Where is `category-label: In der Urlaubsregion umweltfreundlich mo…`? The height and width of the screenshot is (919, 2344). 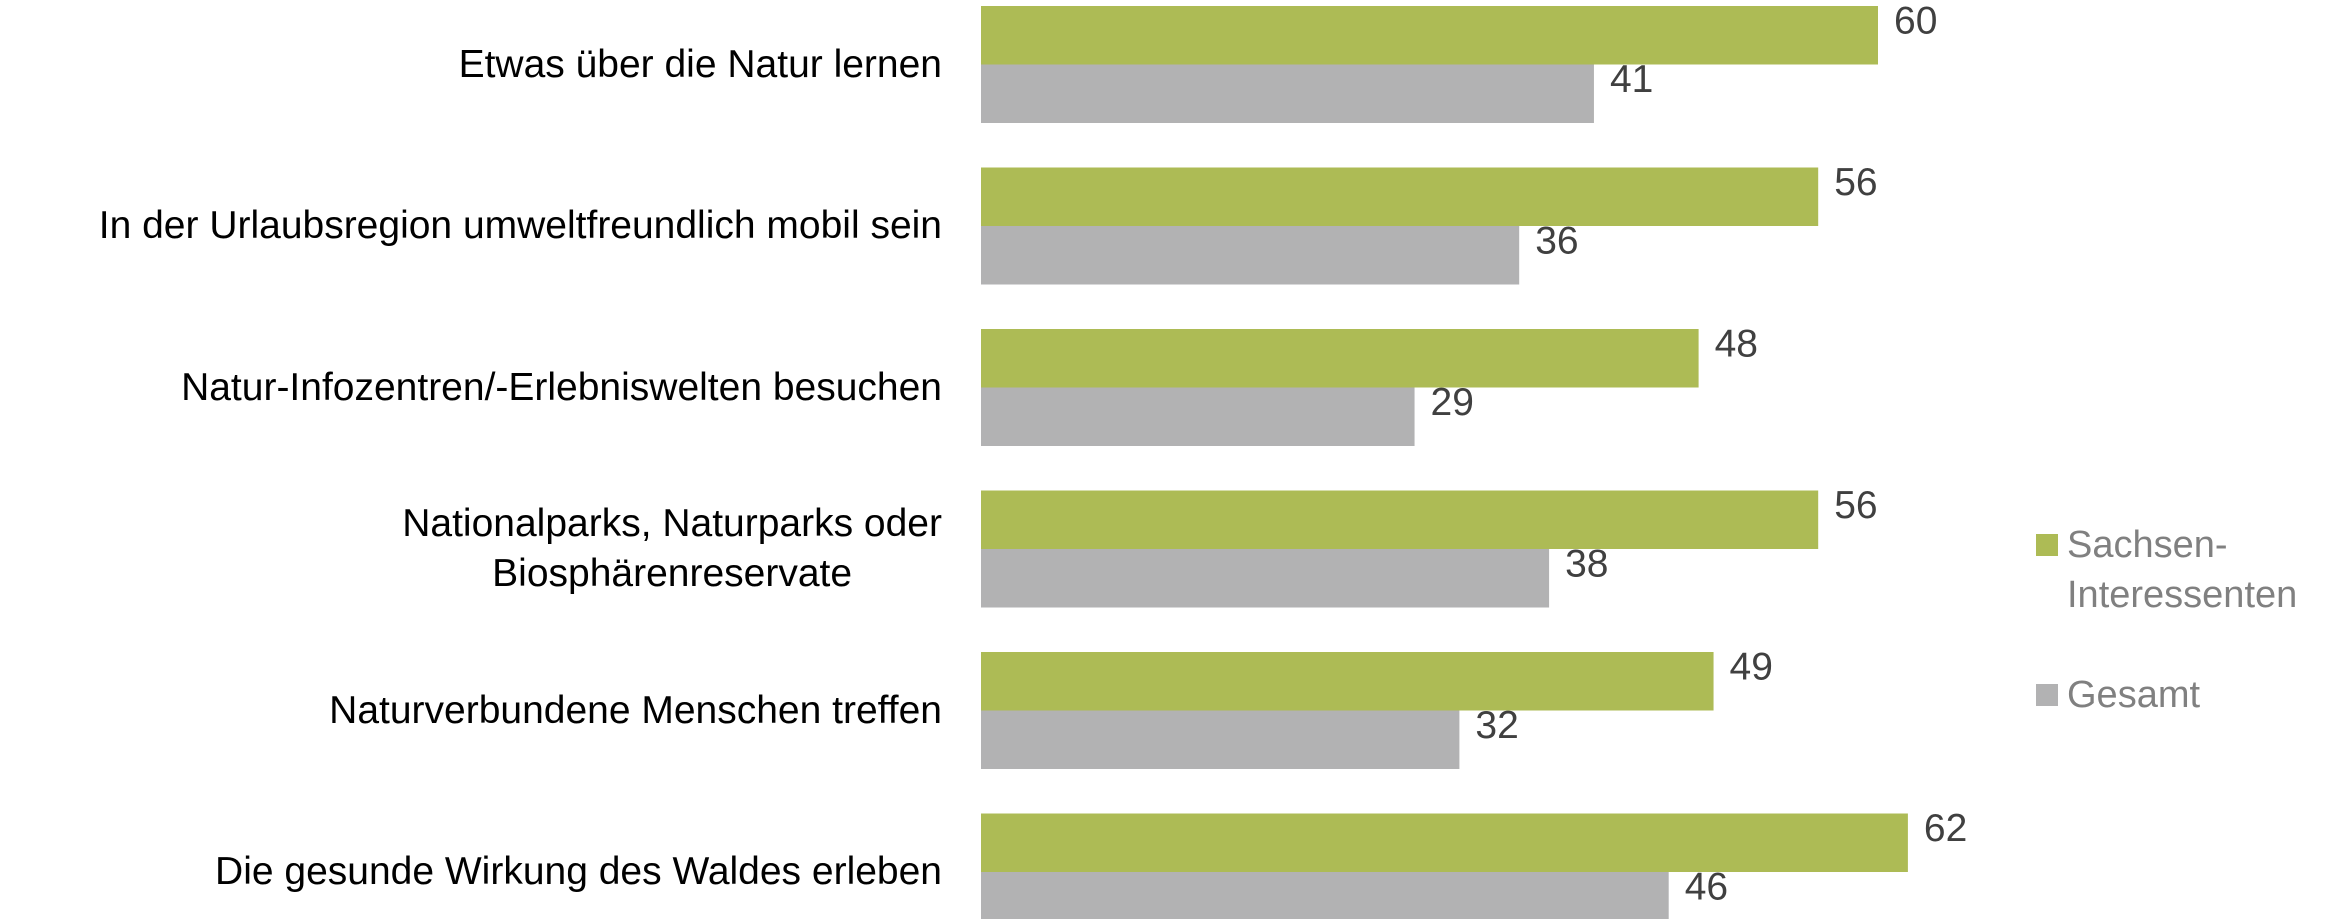
category-label: In der Urlaubsregion umweltfreundlich mo… is located at coordinates (520, 225).